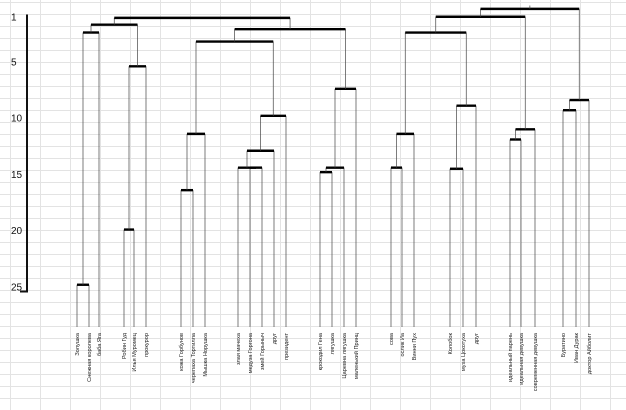 This screenshot has height=410, width=626. I want to click on y-tick-label: 10, so click(17, 119).